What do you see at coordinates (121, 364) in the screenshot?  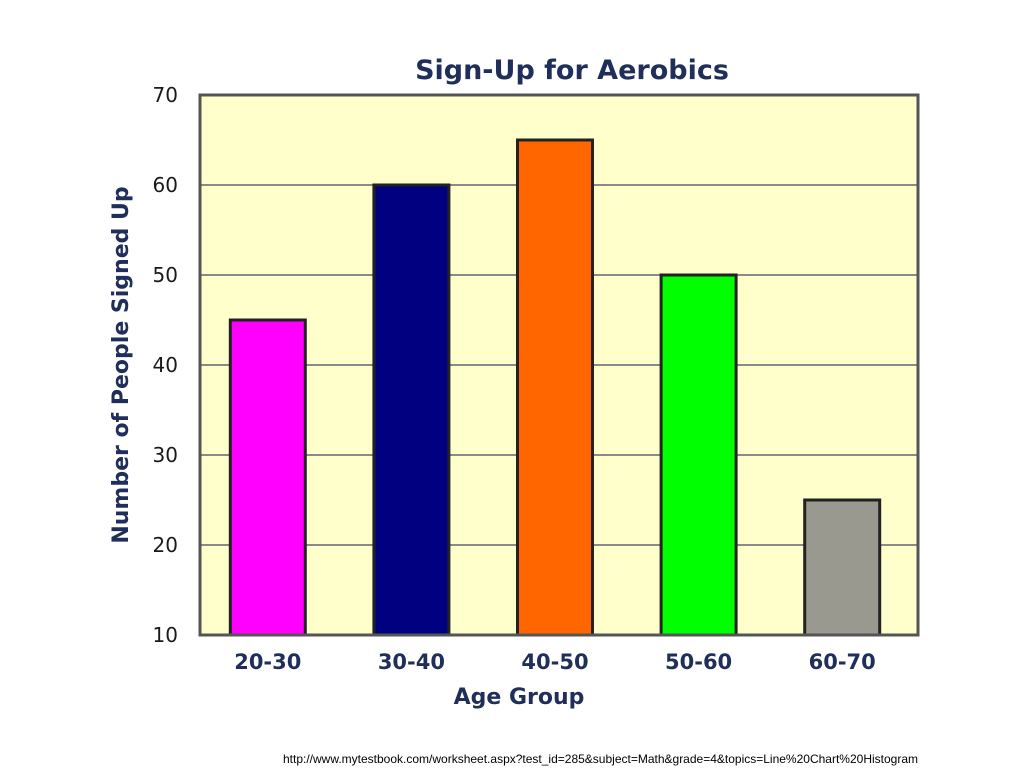 I see `y-axis-title: Number of People Signed Up` at bounding box center [121, 364].